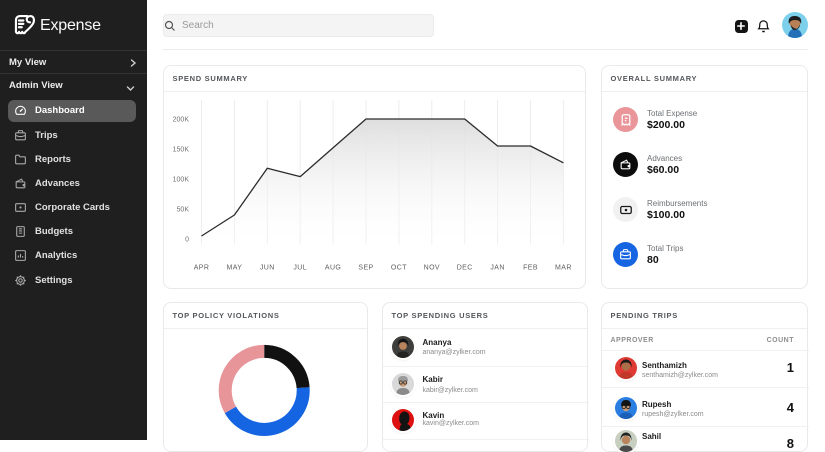 This screenshot has height=452, width=825. What do you see at coordinates (202, 268) in the screenshot?
I see `svg-text: APR` at bounding box center [202, 268].